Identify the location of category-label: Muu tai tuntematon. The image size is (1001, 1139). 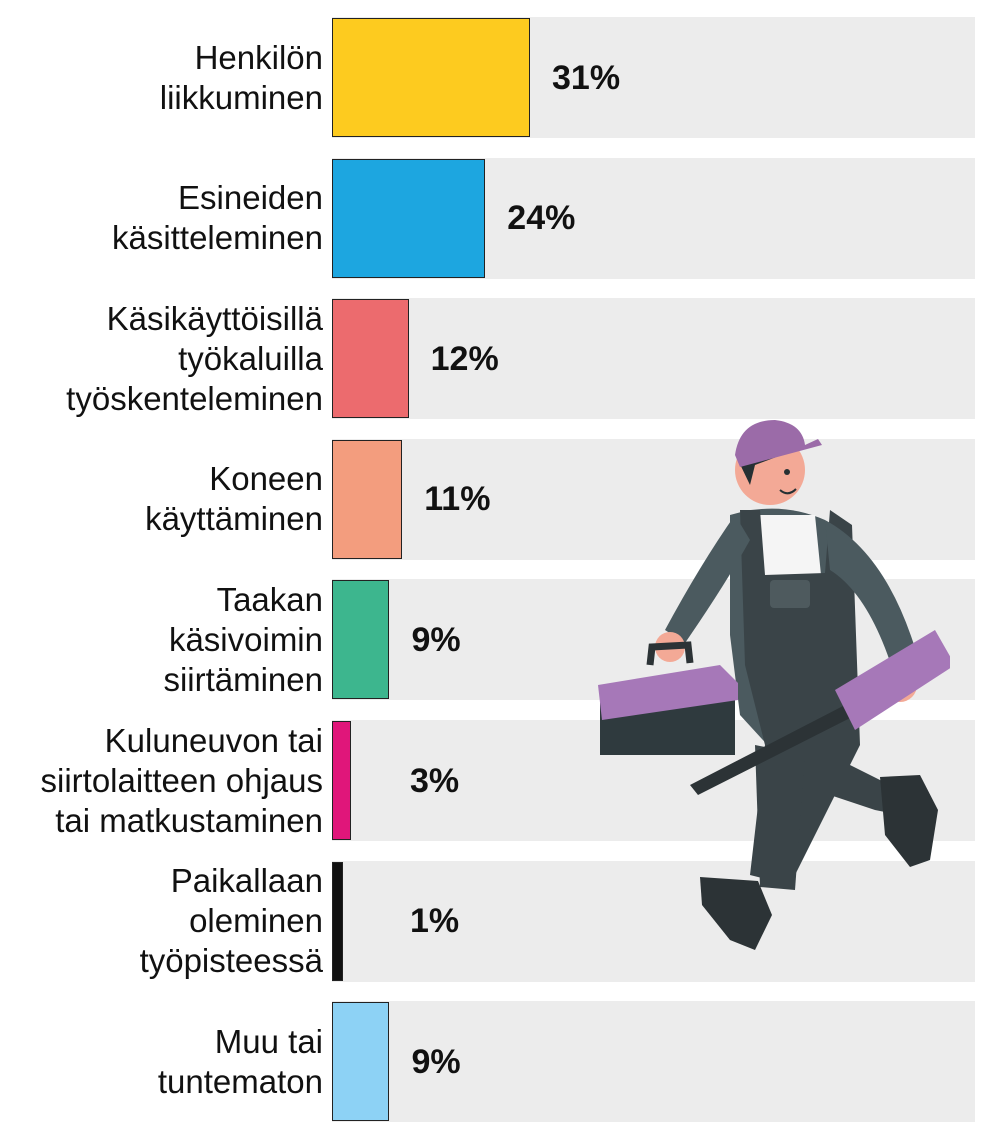
(240, 1061).